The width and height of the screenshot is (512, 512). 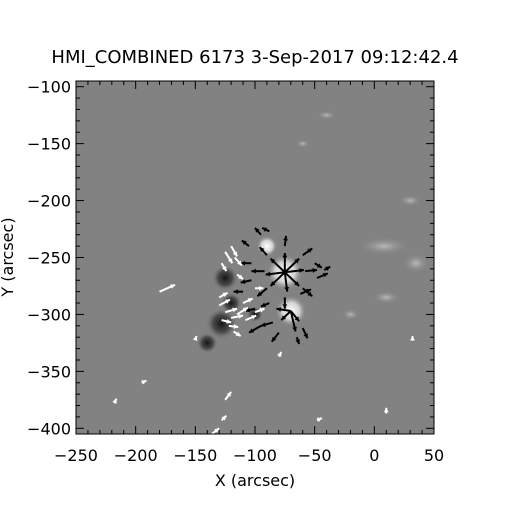 I want to click on x-tick-label: −50, so click(x=315, y=455).